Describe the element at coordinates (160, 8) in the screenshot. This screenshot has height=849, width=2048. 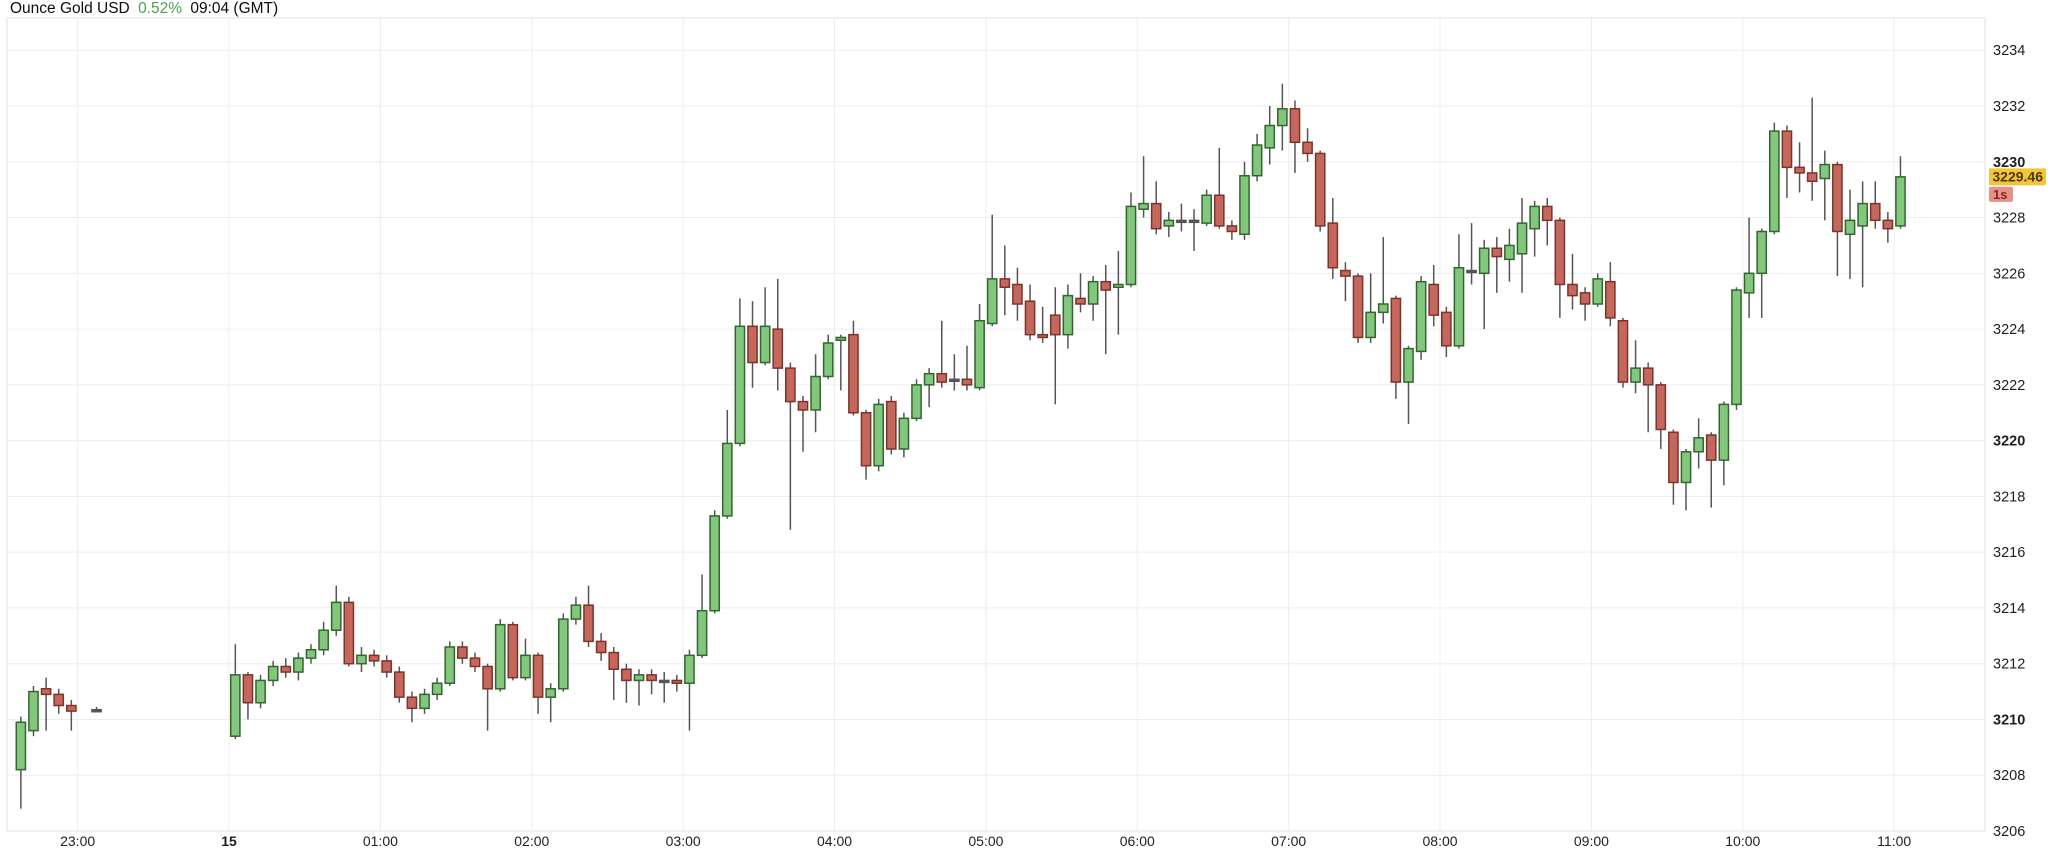
I see `change-percent: 0.52%` at that location.